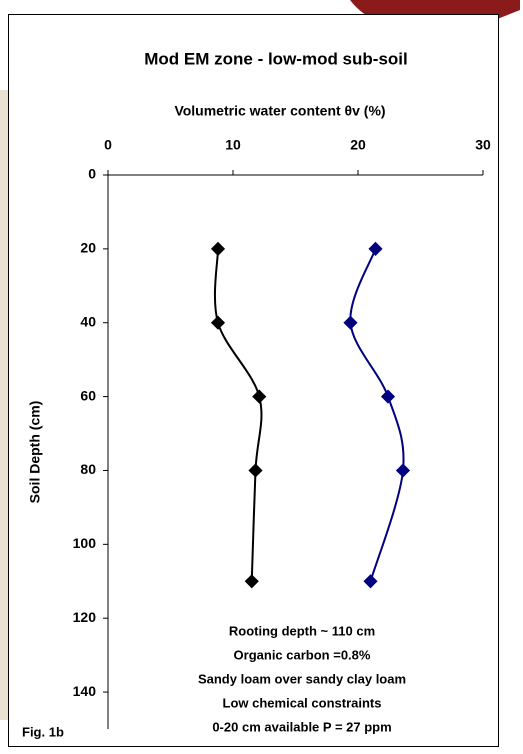 The image size is (523, 754). What do you see at coordinates (35, 452) in the screenshot?
I see `y-axis-label: Soil Depth (cm)` at bounding box center [35, 452].